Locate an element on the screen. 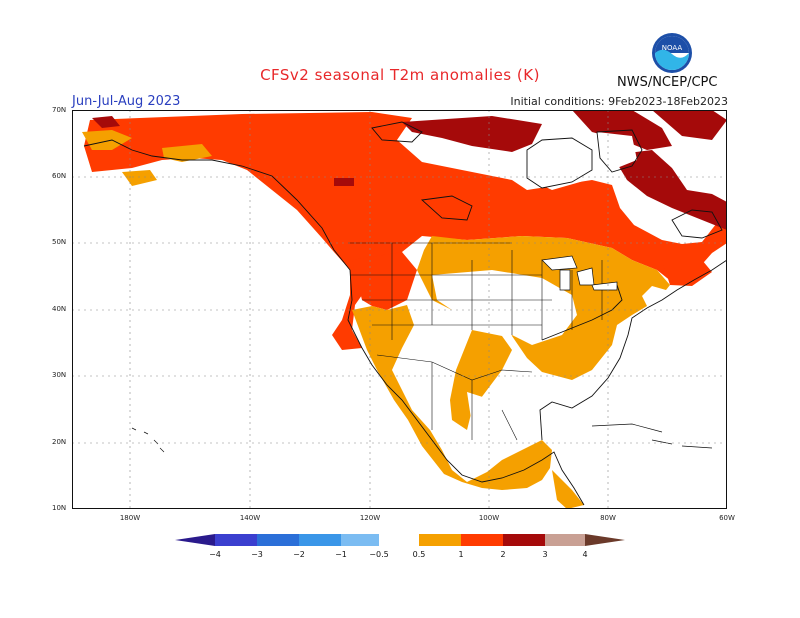  lat-label: 60N is located at coordinates (59, 176).